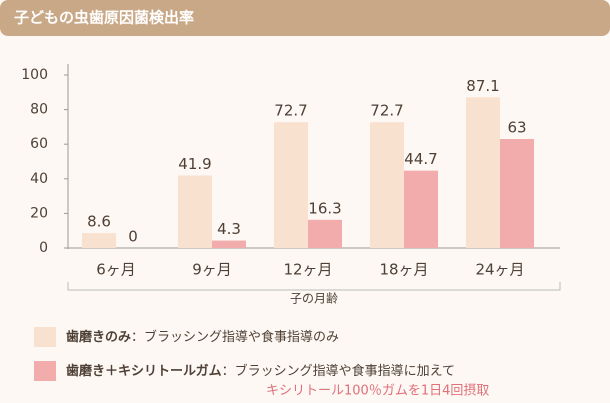 Image resolution: width=610 pixels, height=403 pixels. What do you see at coordinates (34, 75) in the screenshot?
I see `y-tick-label: 100` at bounding box center [34, 75].